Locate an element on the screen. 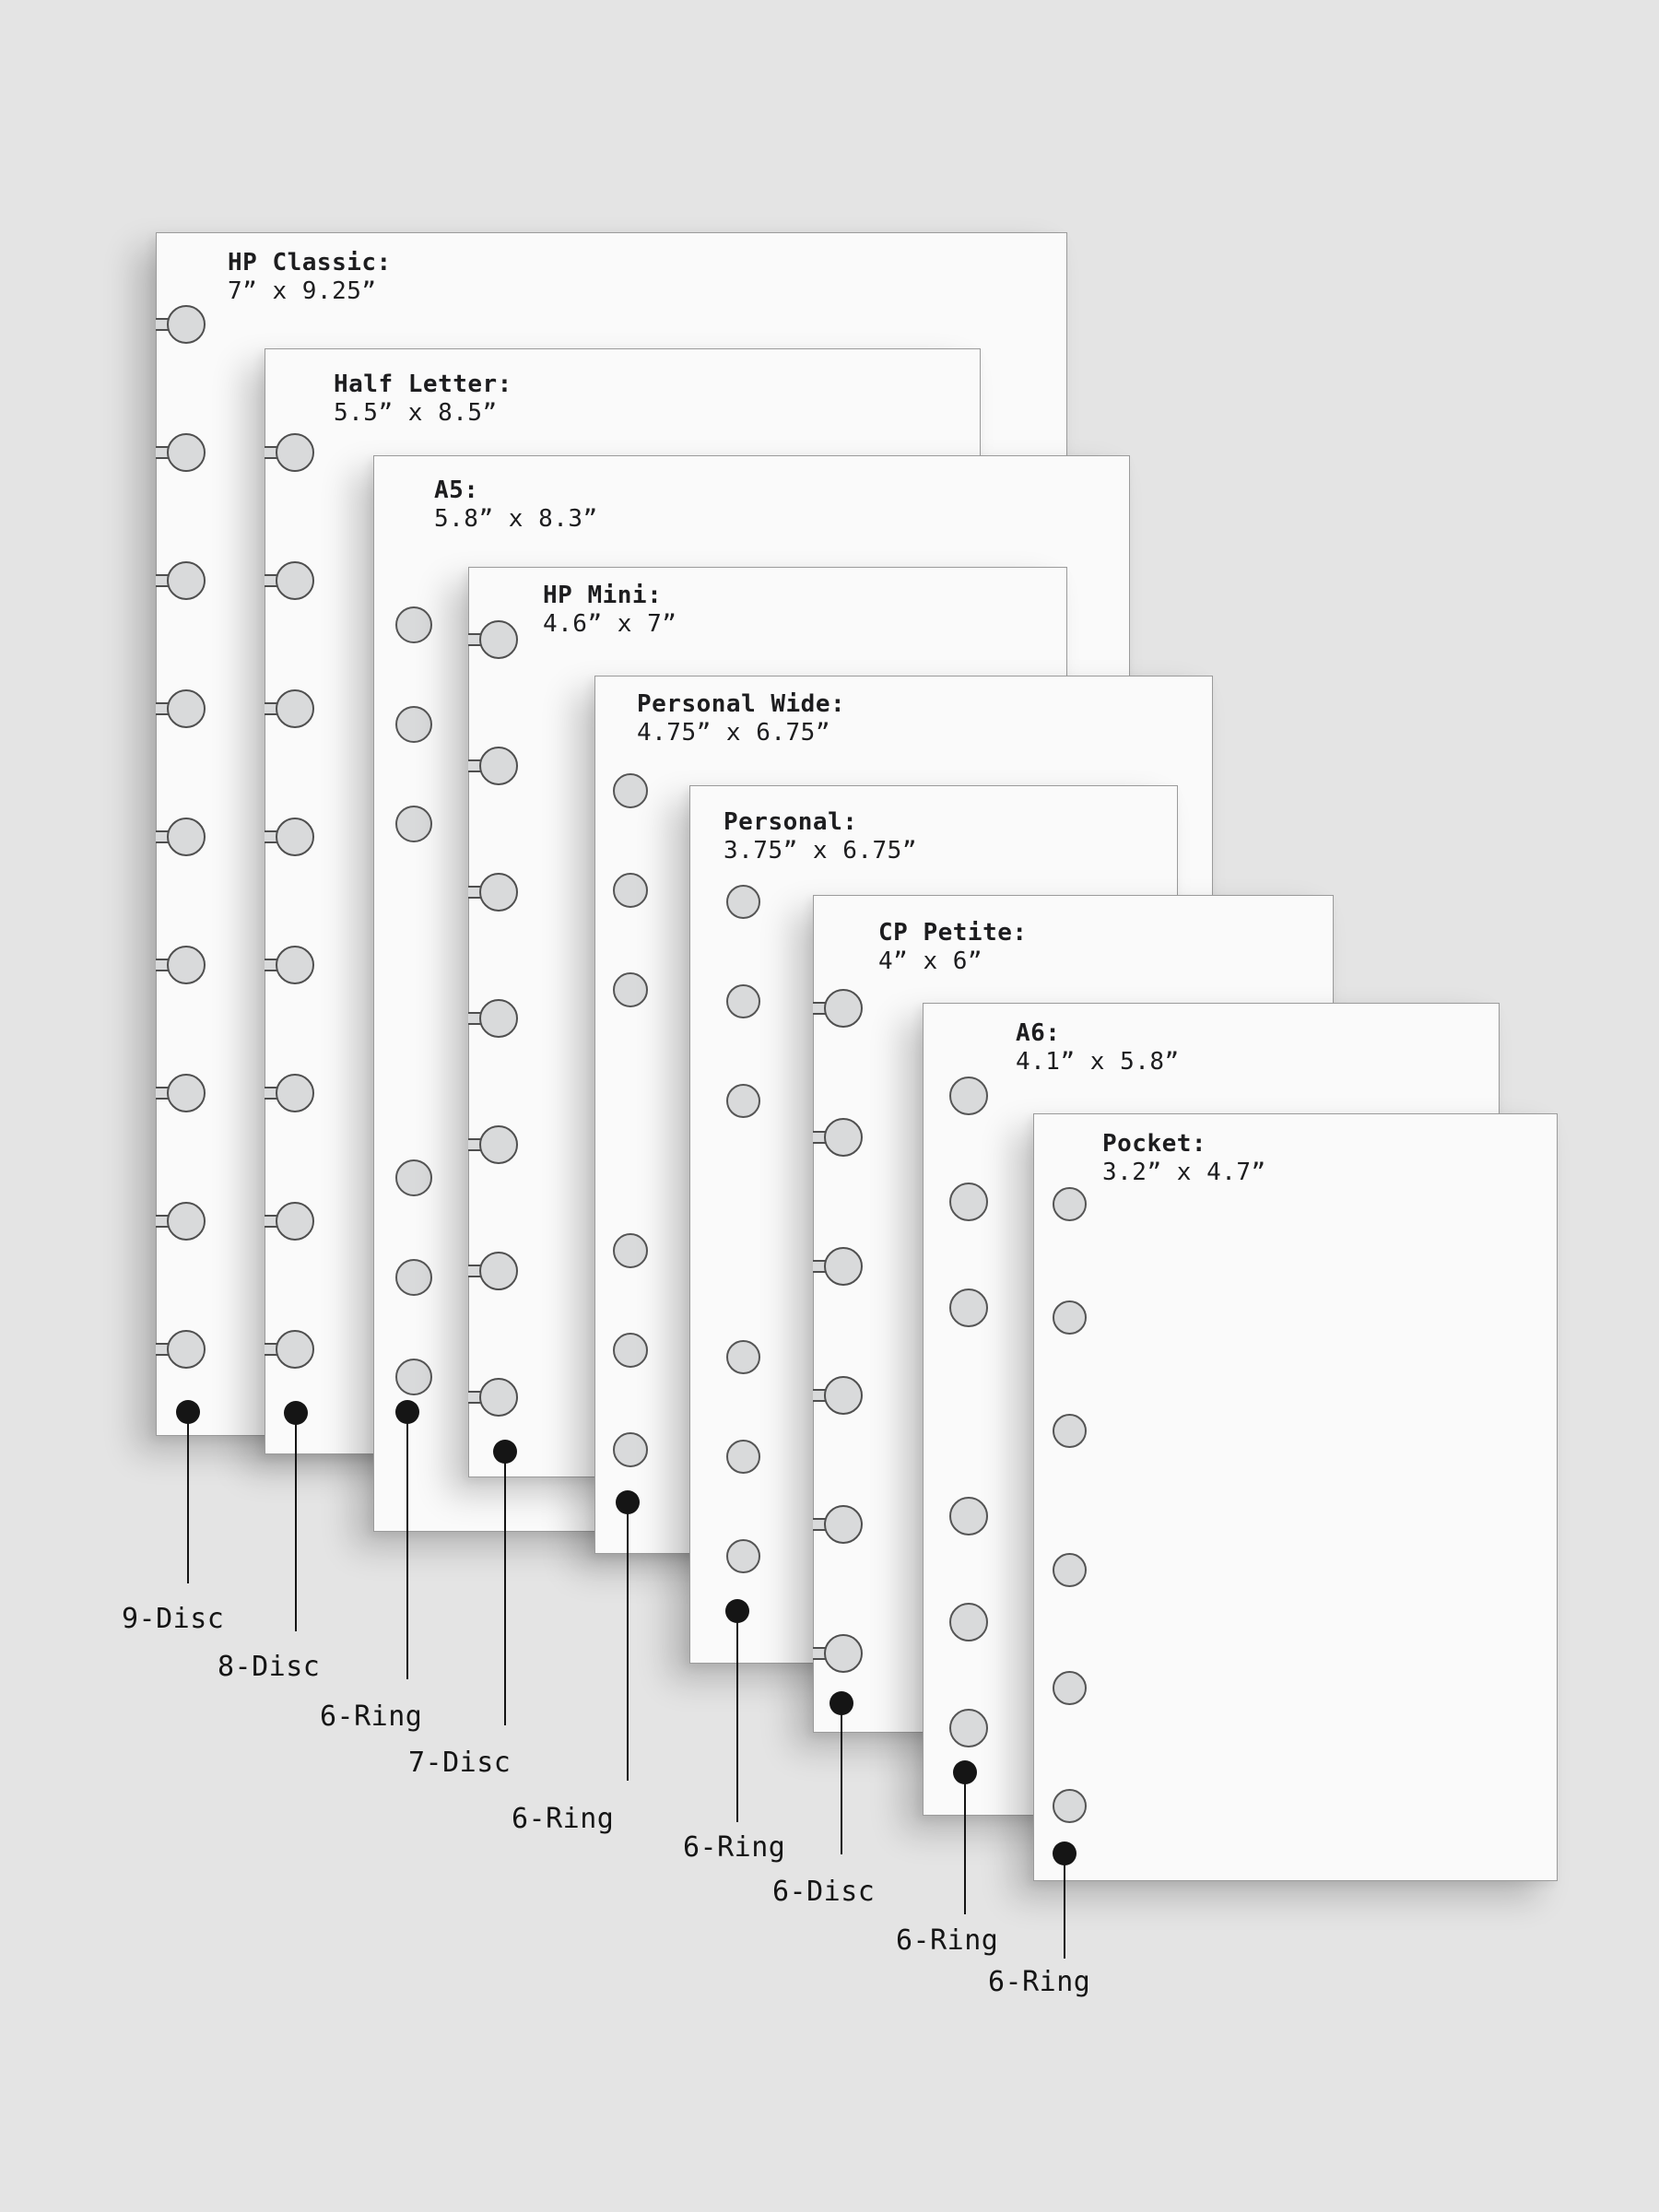 The height and width of the screenshot is (2212, 1659). callout-line-personal is located at coordinates (737, 1716).